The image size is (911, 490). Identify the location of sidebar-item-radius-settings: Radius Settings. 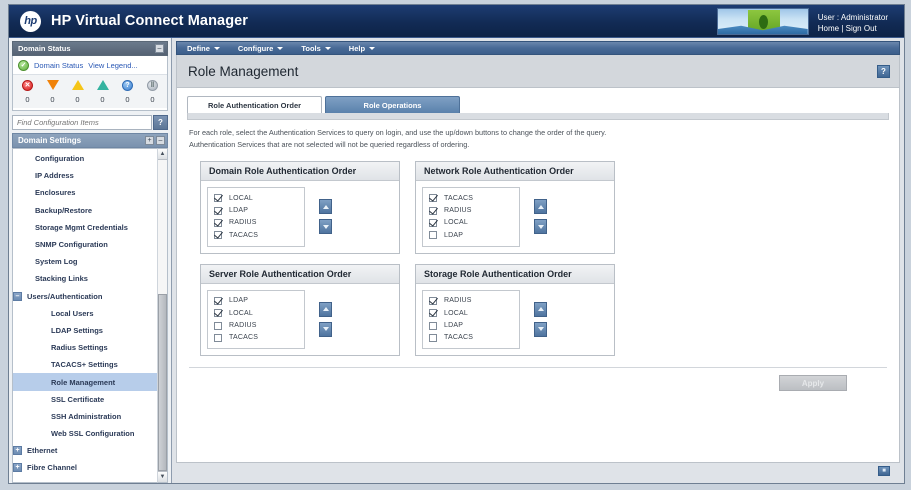
(85, 347).